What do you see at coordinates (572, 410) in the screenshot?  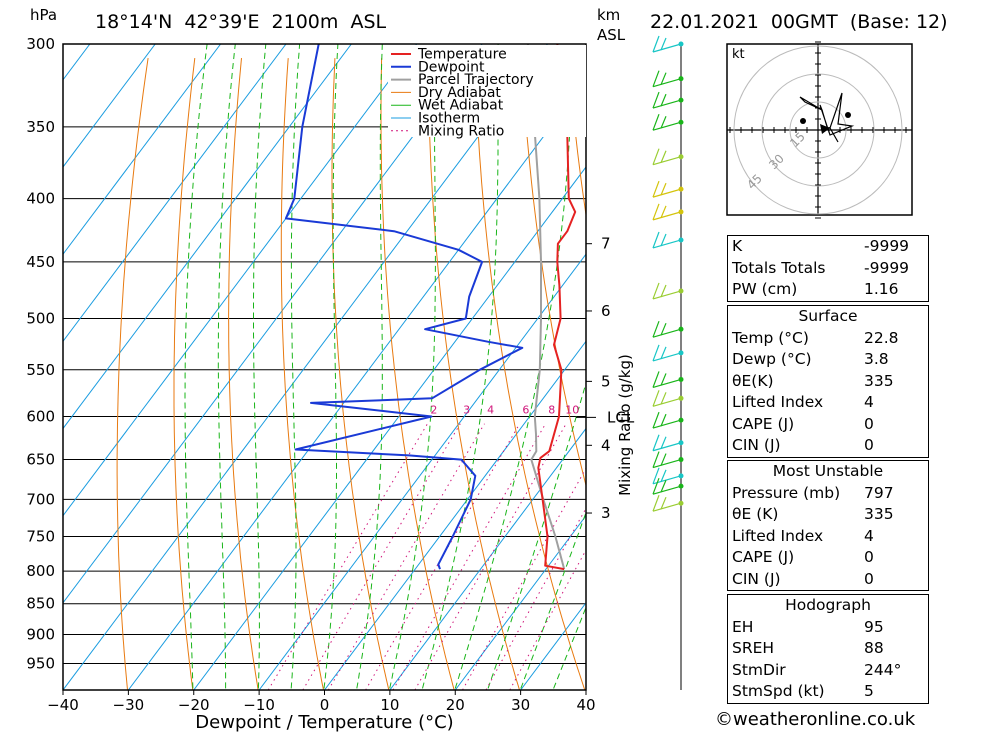 I see `mixing-ratio-label: 10` at bounding box center [572, 410].